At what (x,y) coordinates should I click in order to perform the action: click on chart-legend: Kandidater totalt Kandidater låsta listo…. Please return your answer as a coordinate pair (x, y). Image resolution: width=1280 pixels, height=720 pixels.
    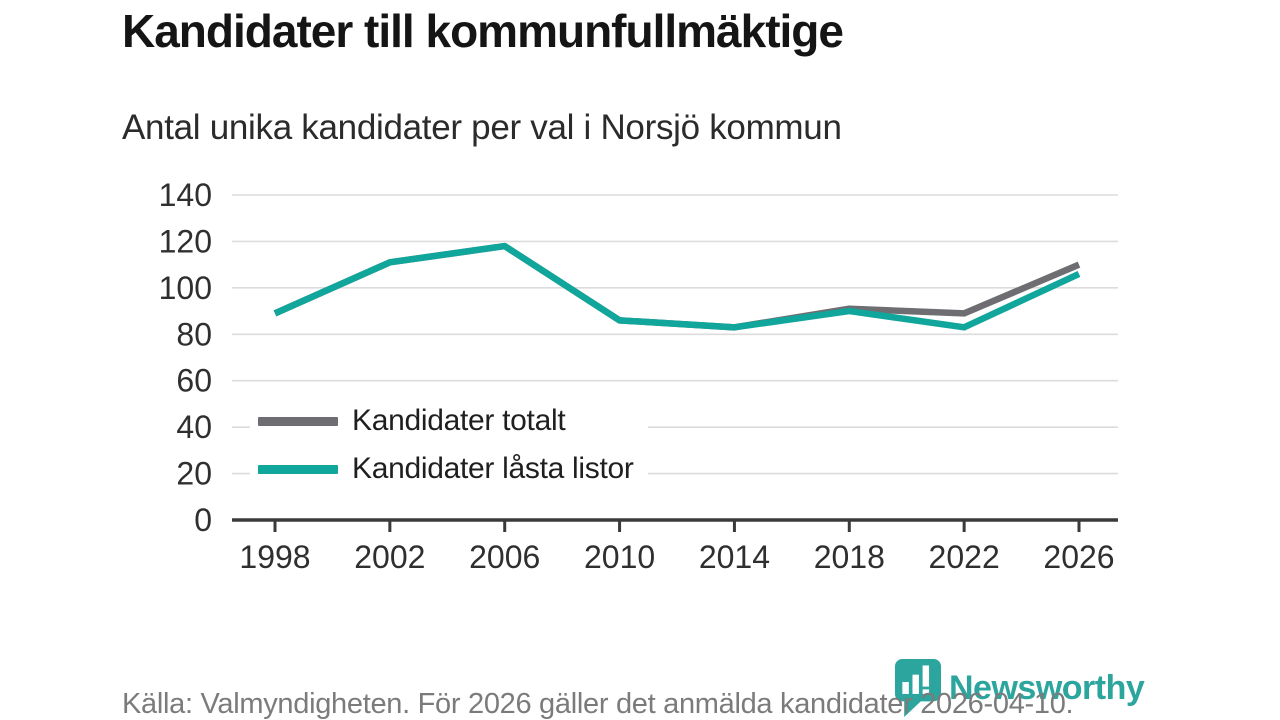
    Looking at the image, I should click on (449, 446).